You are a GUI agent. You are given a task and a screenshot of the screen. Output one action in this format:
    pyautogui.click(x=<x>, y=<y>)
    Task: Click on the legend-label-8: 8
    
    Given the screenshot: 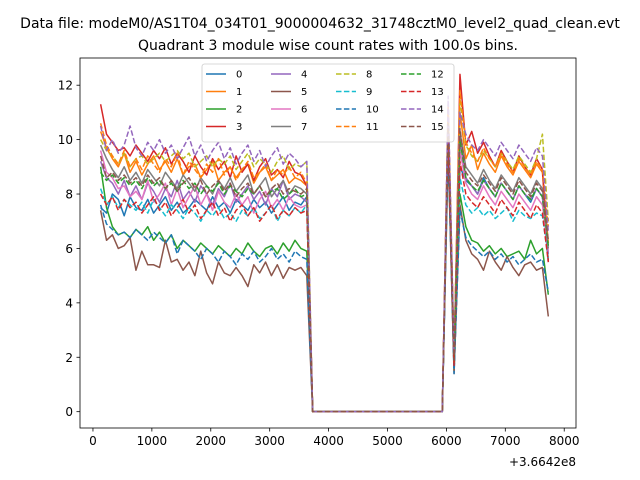 What is the action you would take?
    pyautogui.click(x=369, y=75)
    